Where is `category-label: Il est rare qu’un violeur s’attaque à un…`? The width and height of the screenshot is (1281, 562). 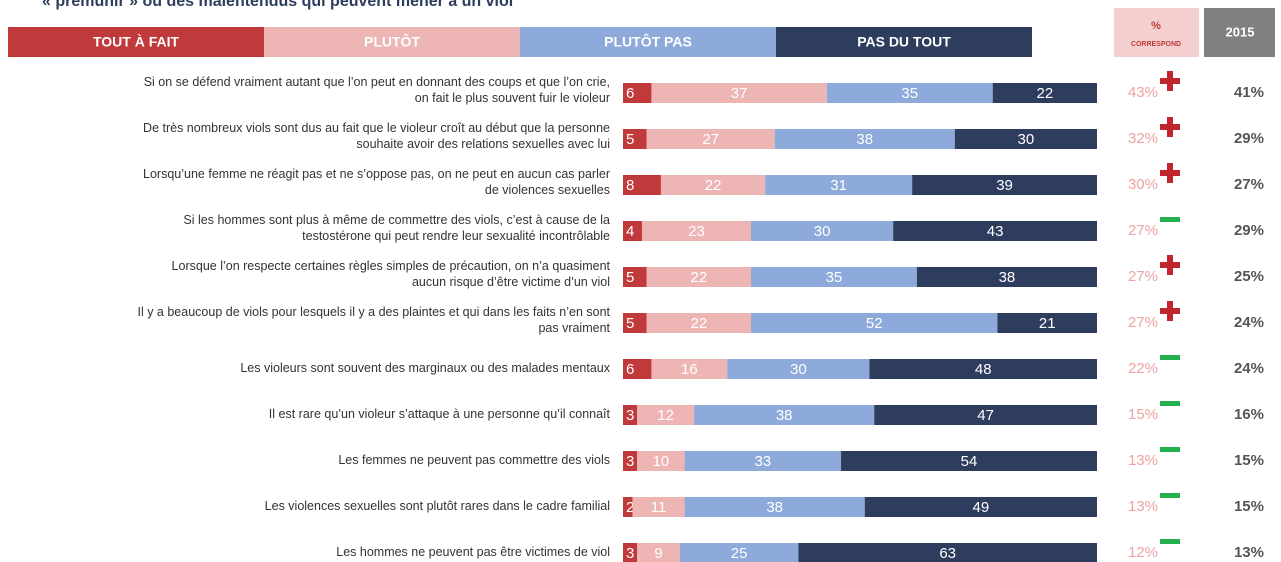
category-label: Il est rare qu’un violeur s’attaque à un… is located at coordinates (440, 414).